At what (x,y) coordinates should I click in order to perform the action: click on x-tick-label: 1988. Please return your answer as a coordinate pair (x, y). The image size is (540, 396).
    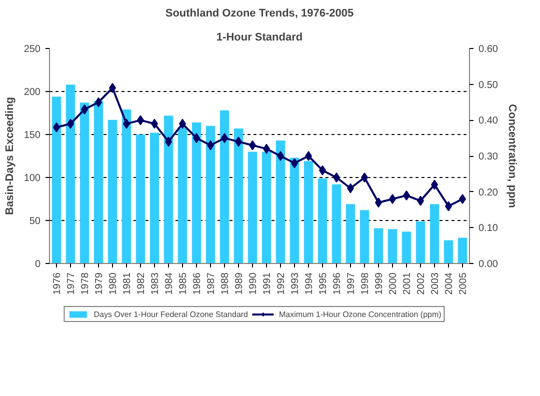
    Looking at the image, I should click on (225, 283).